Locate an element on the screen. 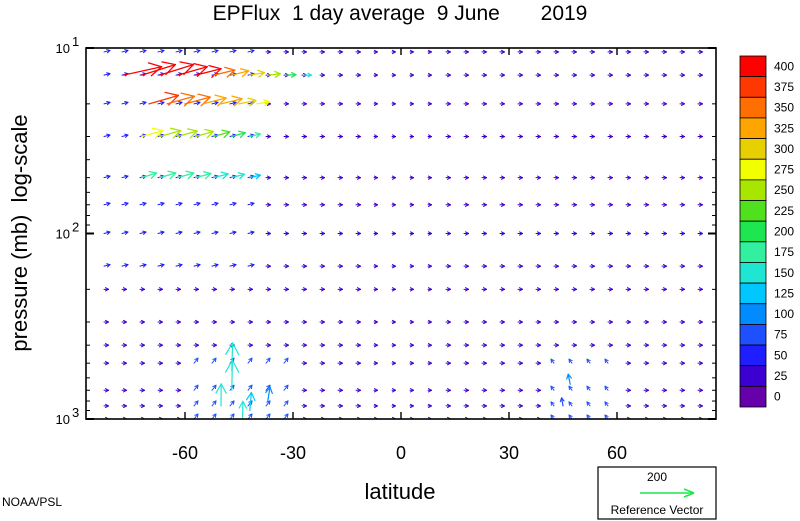 This screenshot has width=800, height=521. colorbar-label: 175 is located at coordinates (784, 252).